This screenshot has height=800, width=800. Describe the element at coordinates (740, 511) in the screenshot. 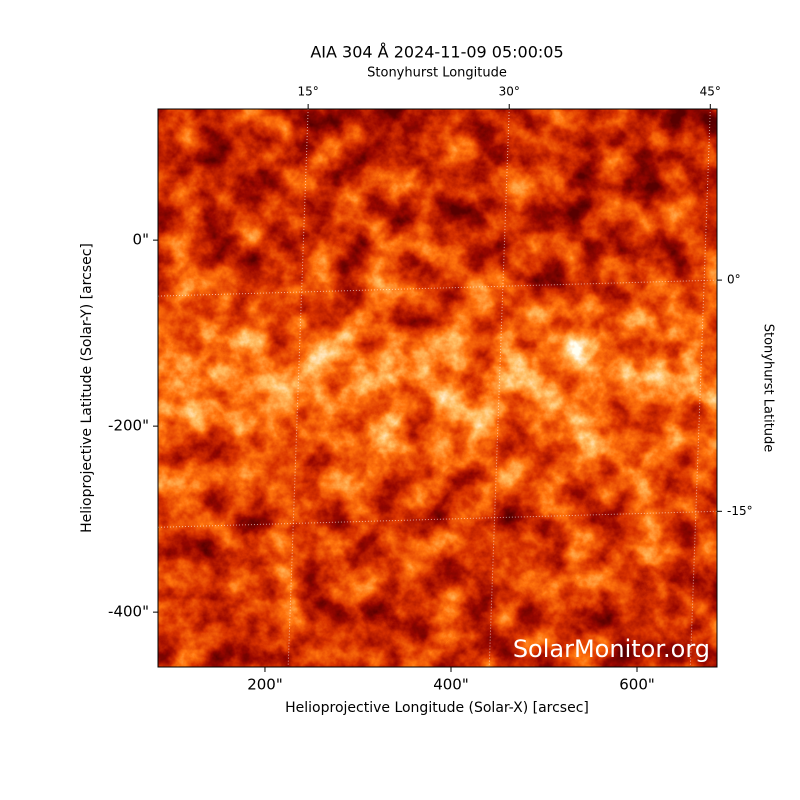

I see `y2-tick-label: -15°` at that location.